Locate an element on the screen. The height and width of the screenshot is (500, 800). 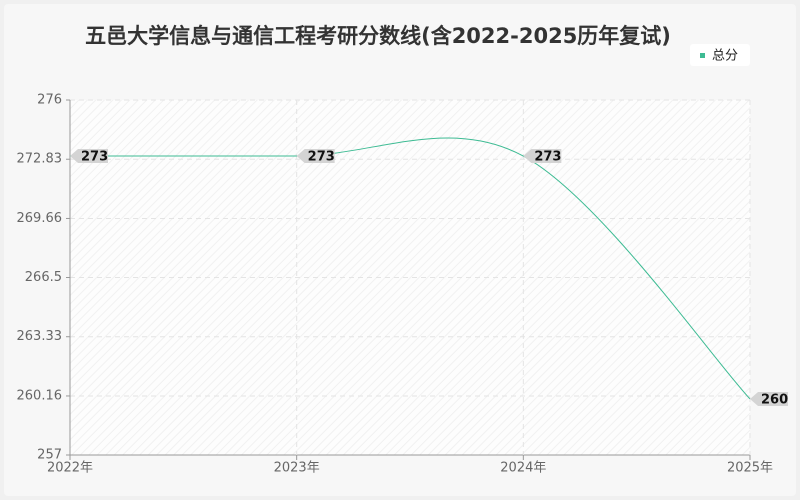
y-tick-label: 276 is located at coordinates (49, 100).